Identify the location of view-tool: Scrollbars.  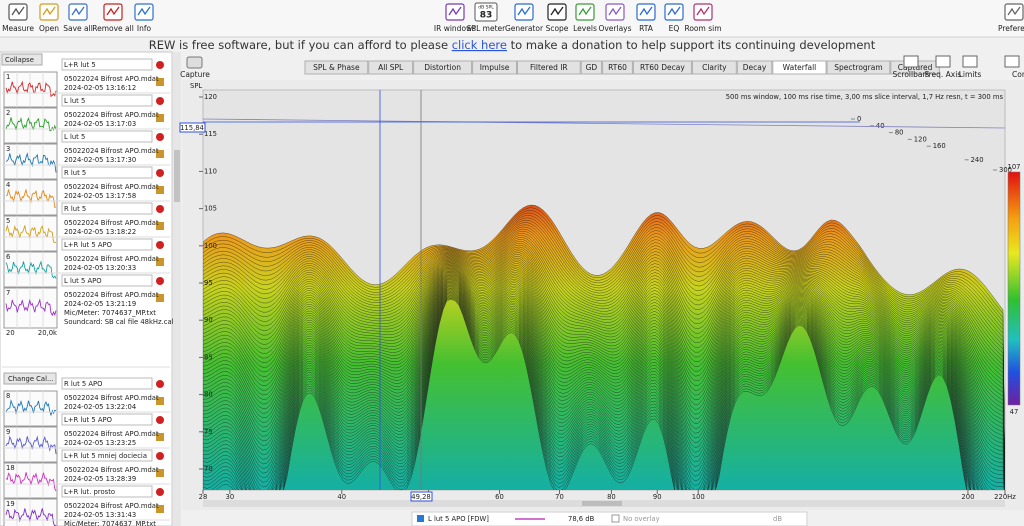
(911, 74).